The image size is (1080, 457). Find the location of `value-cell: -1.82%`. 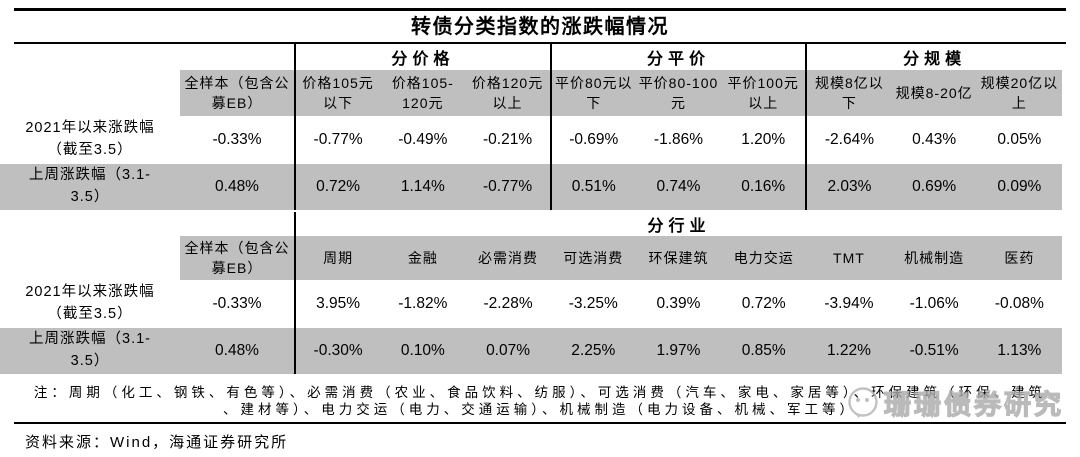

value-cell: -1.82% is located at coordinates (423, 303).